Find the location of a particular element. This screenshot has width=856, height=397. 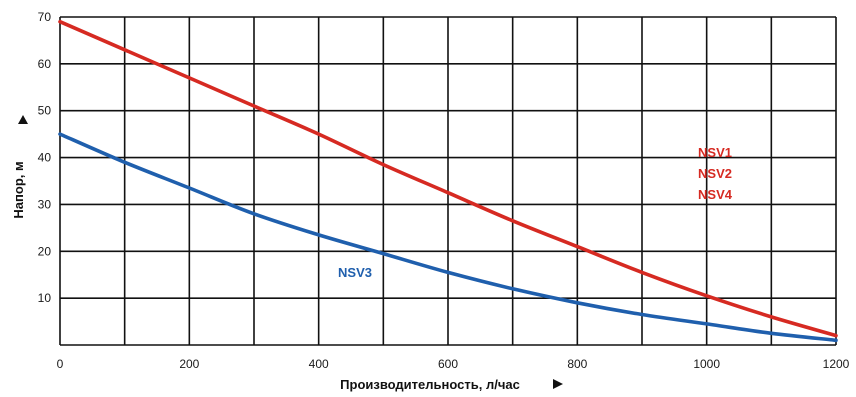

x-tick-labels: 0 200 400 600 800 1000 1200 is located at coordinates (453, 364).